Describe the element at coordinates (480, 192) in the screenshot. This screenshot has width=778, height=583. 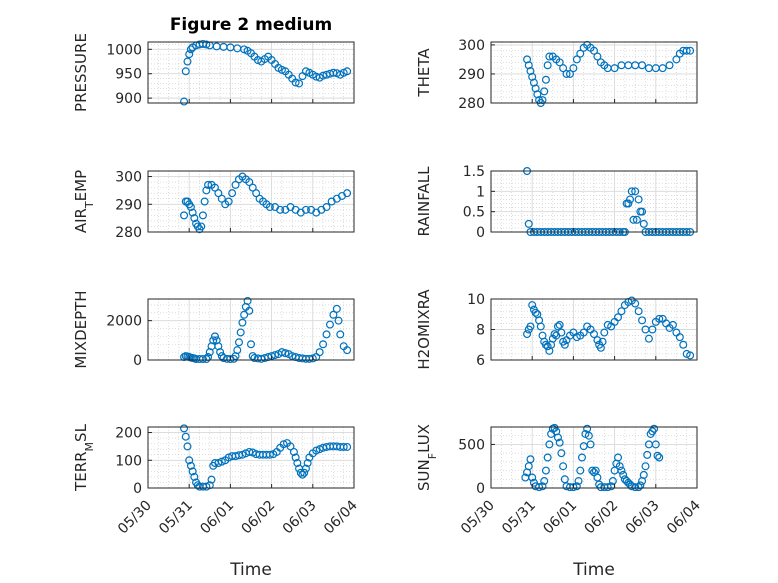
I see `y-tick-label: 1` at that location.